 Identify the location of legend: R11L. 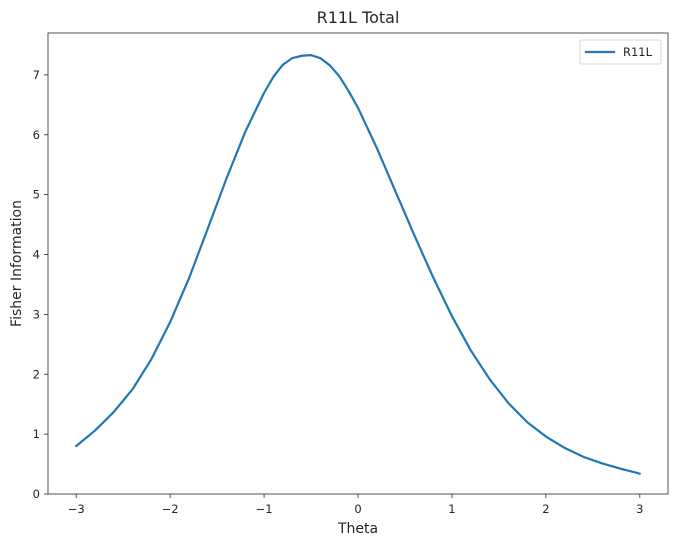
(620, 52).